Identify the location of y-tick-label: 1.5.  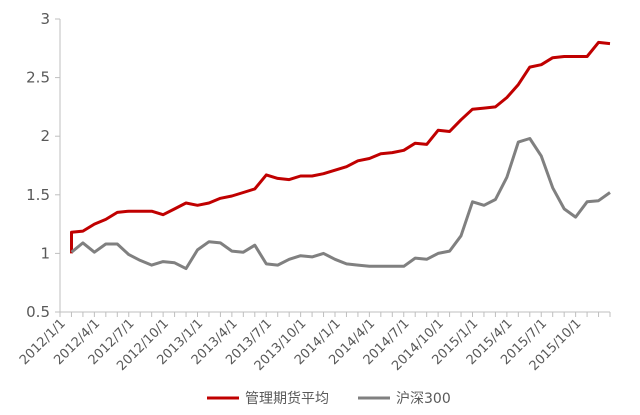
(38, 195).